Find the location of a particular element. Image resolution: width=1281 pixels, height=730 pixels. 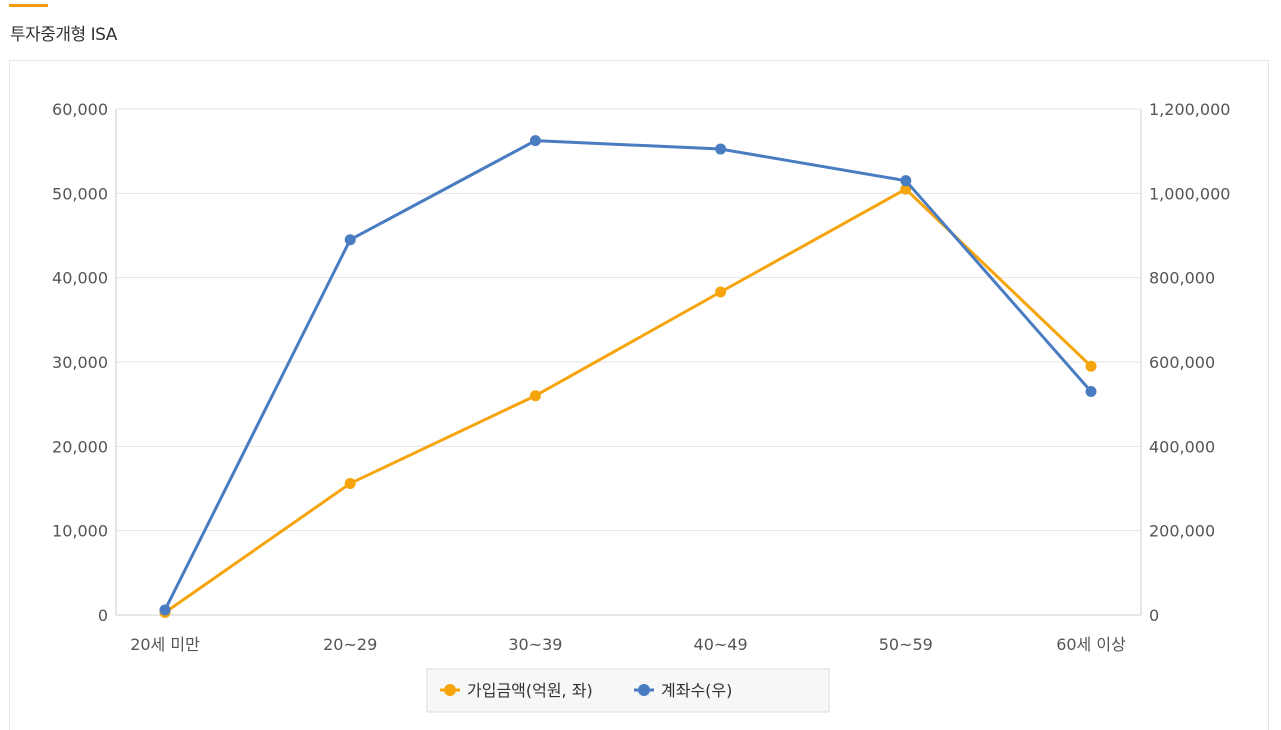

legend-label-1: 가입금액(억원, 좌) is located at coordinates (530, 690).